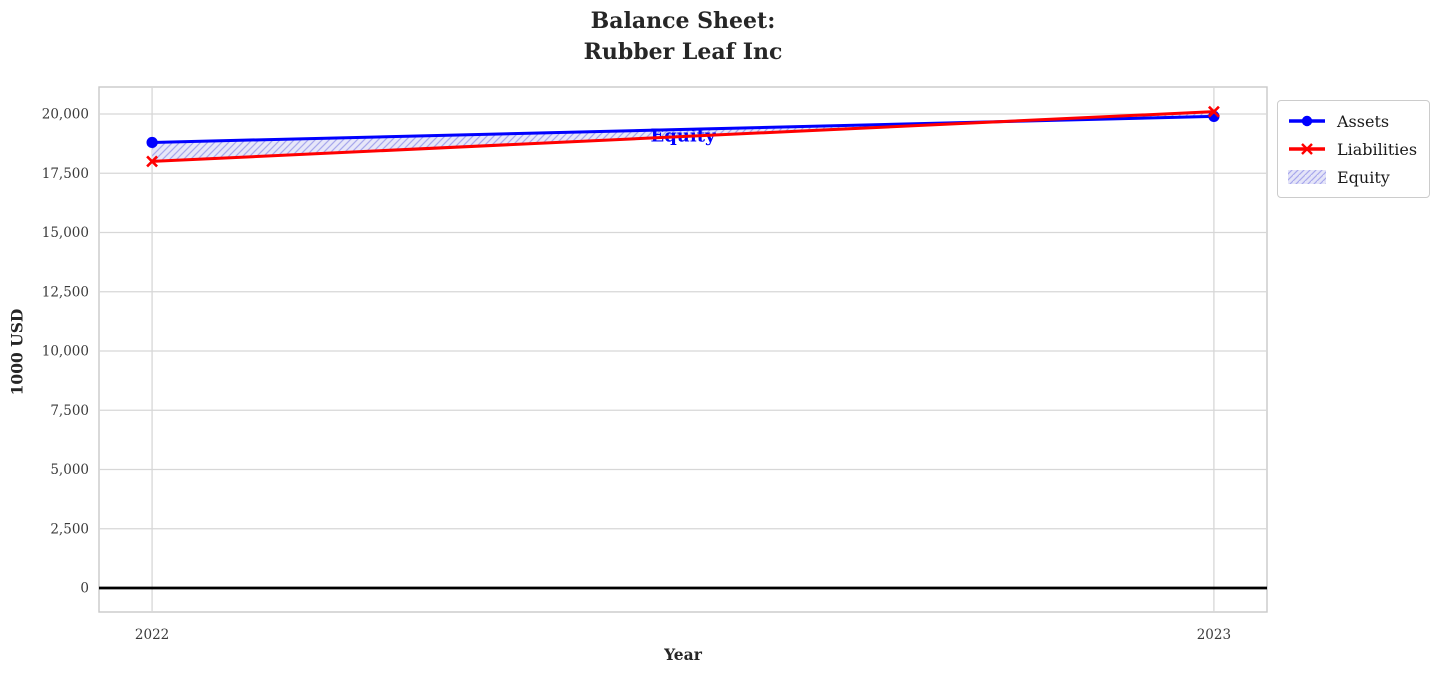 The width and height of the screenshot is (1454, 676). Describe the element at coordinates (683, 36) in the screenshot. I see `chart-title: Balance Sheet: Rubber Leaf Inc` at that location.